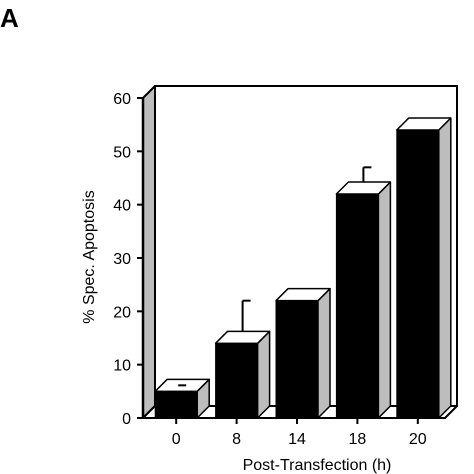 The width and height of the screenshot is (474, 474). I want to click on x-axis-title: Post-Transfection (h), so click(317, 465).